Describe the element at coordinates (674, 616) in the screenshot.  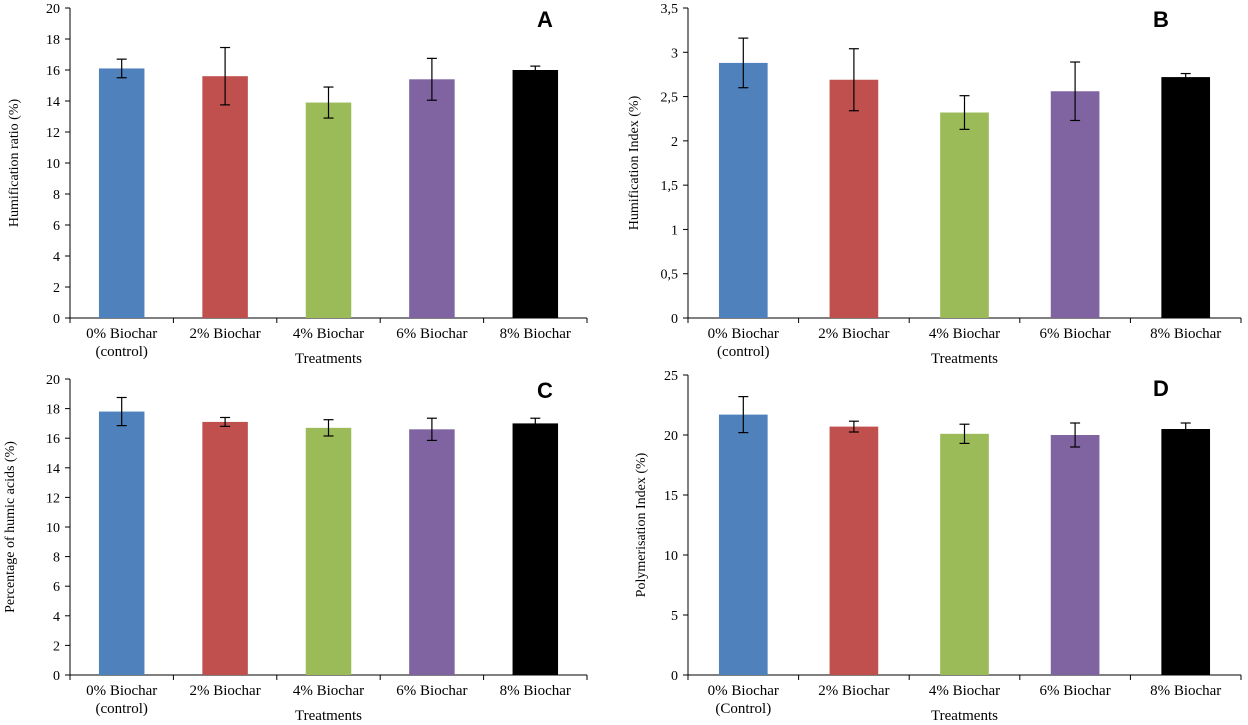
I see `y-tick-label: 5` at that location.